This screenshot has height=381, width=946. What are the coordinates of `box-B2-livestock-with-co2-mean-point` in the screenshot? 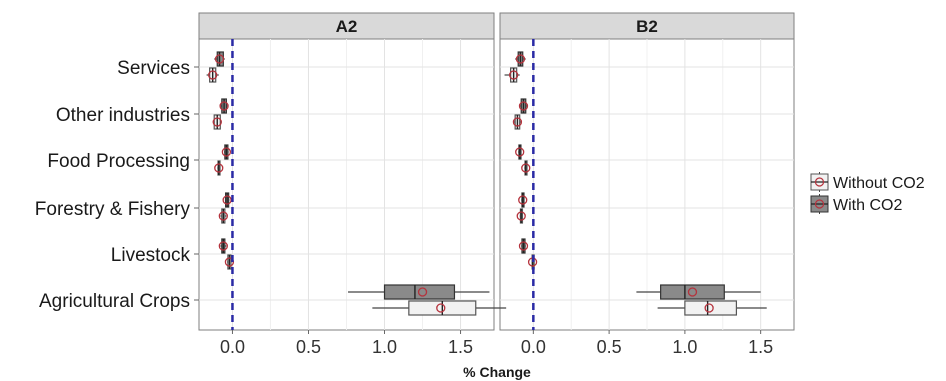 It's located at (523, 246).